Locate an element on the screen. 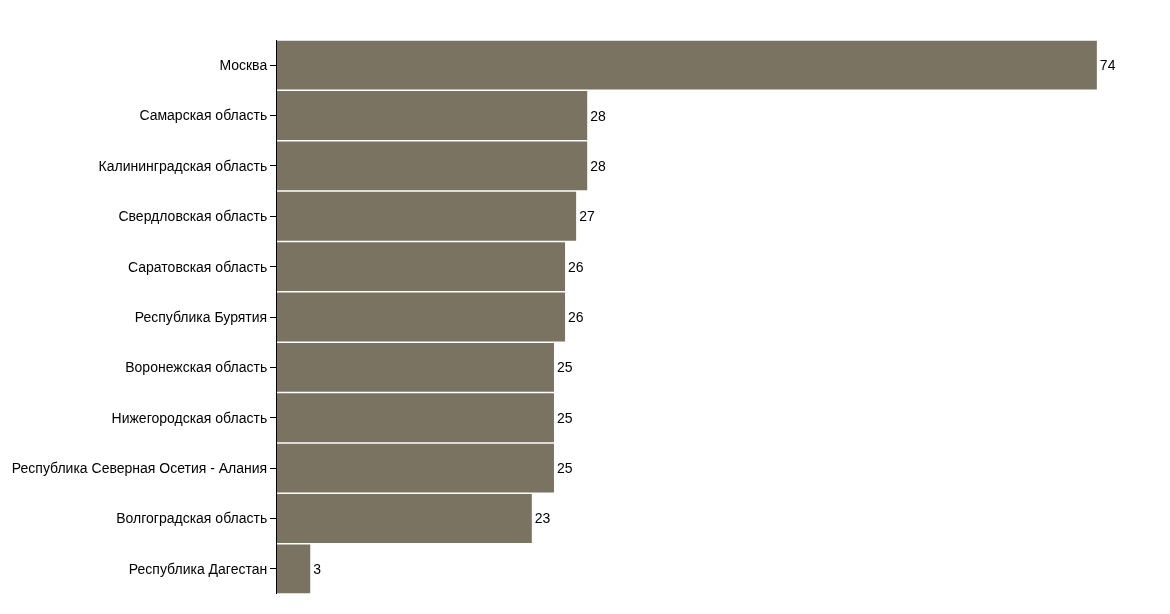 This screenshot has width=1170, height=614. y-tick-label: Москва is located at coordinates (243, 65).